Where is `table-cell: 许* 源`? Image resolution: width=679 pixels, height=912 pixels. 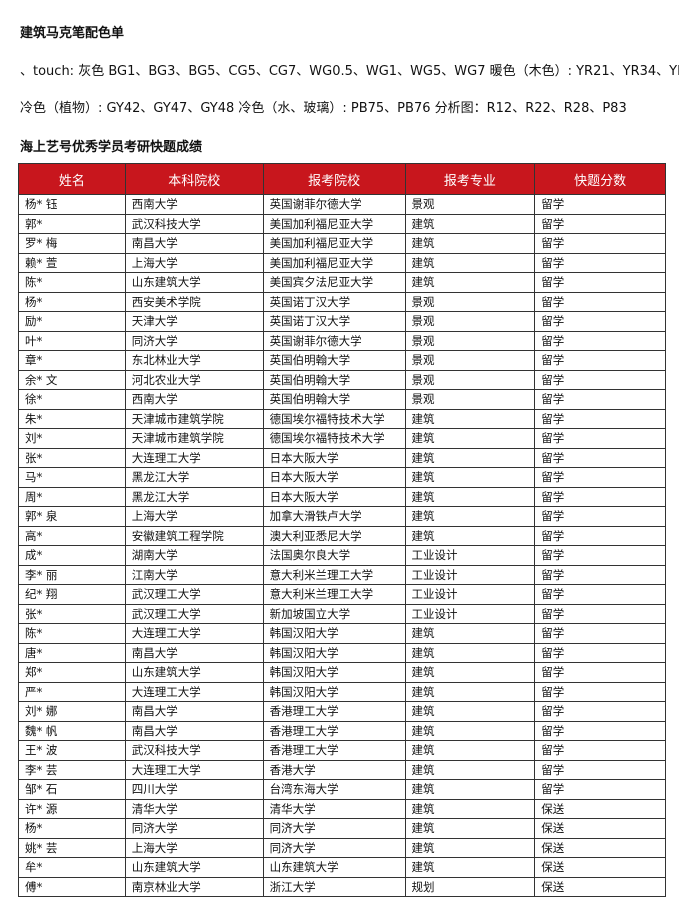
table-cell: 许* 源 is located at coordinates (72, 808).